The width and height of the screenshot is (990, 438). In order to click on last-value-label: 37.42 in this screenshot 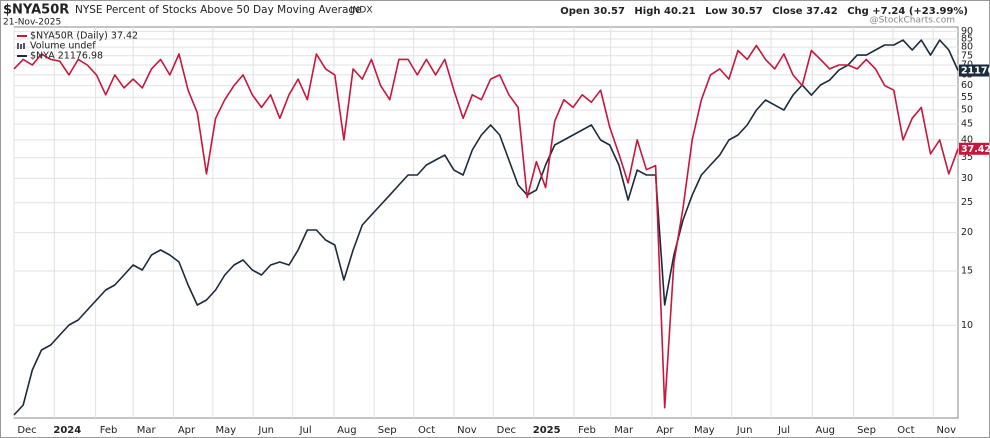, I will do `click(975, 149)`.